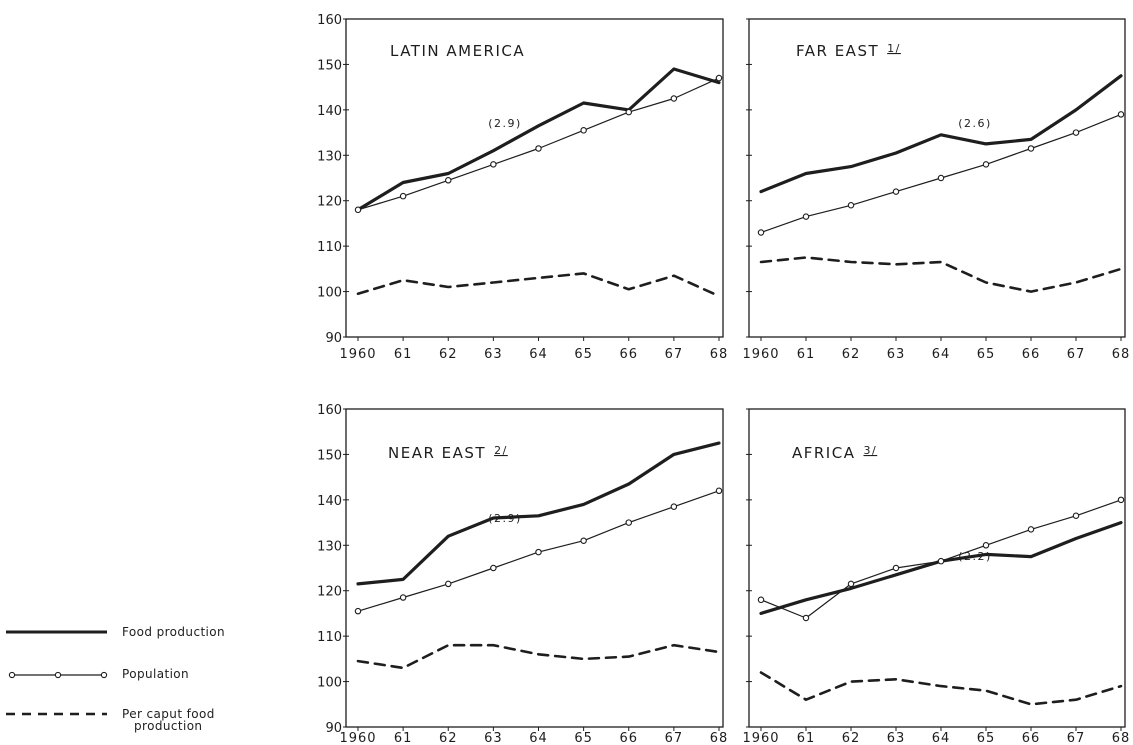 Image resolution: width=1133 pixels, height=745 pixels. Describe the element at coordinates (457, 51) in the screenshot. I see `panel-title: LATIN AMERICA` at that location.